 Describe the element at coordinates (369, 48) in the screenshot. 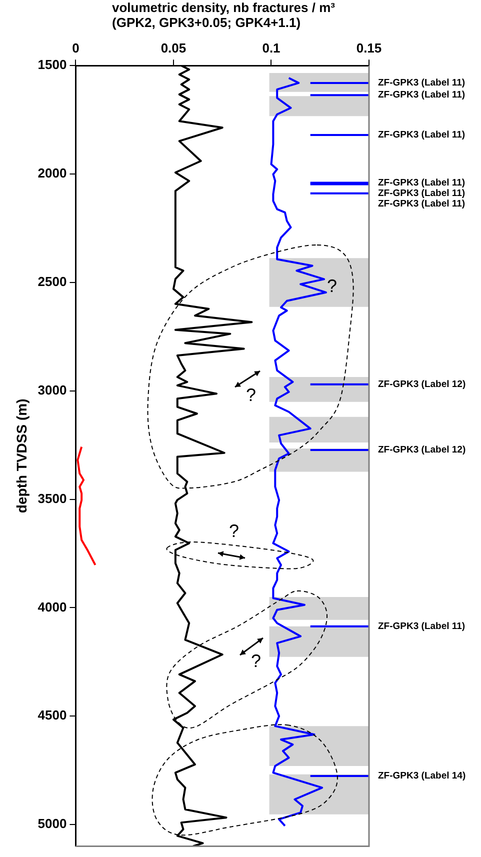

I see `x-tick-label: 0.15` at that location.